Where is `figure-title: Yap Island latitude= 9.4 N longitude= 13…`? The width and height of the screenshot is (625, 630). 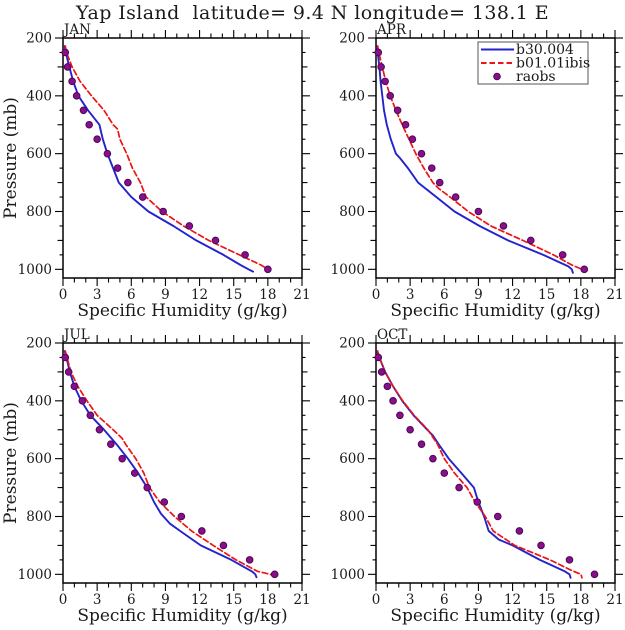 figure-title: Yap Island latitude= 9.4 N longitude= 13… is located at coordinates (312, 13).